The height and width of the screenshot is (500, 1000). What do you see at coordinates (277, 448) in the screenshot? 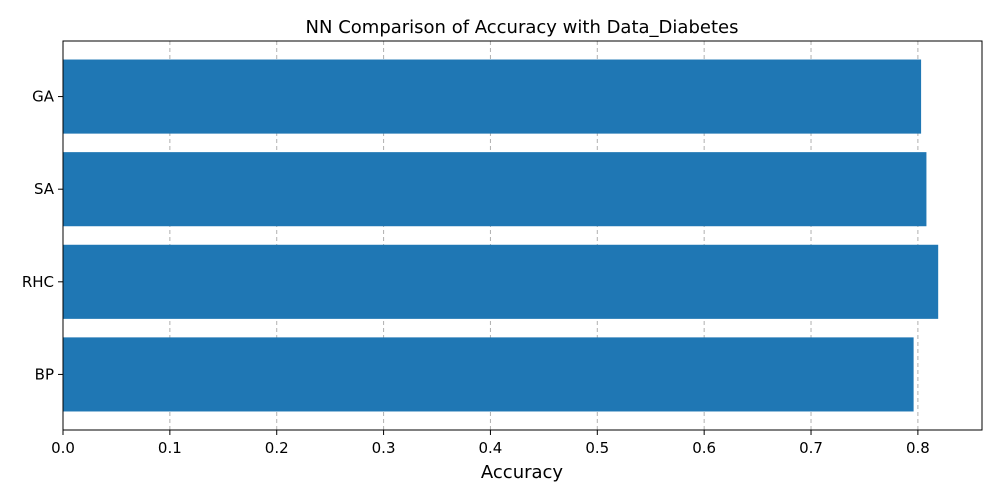
I see `x-tick-label: 0.2` at bounding box center [277, 448].